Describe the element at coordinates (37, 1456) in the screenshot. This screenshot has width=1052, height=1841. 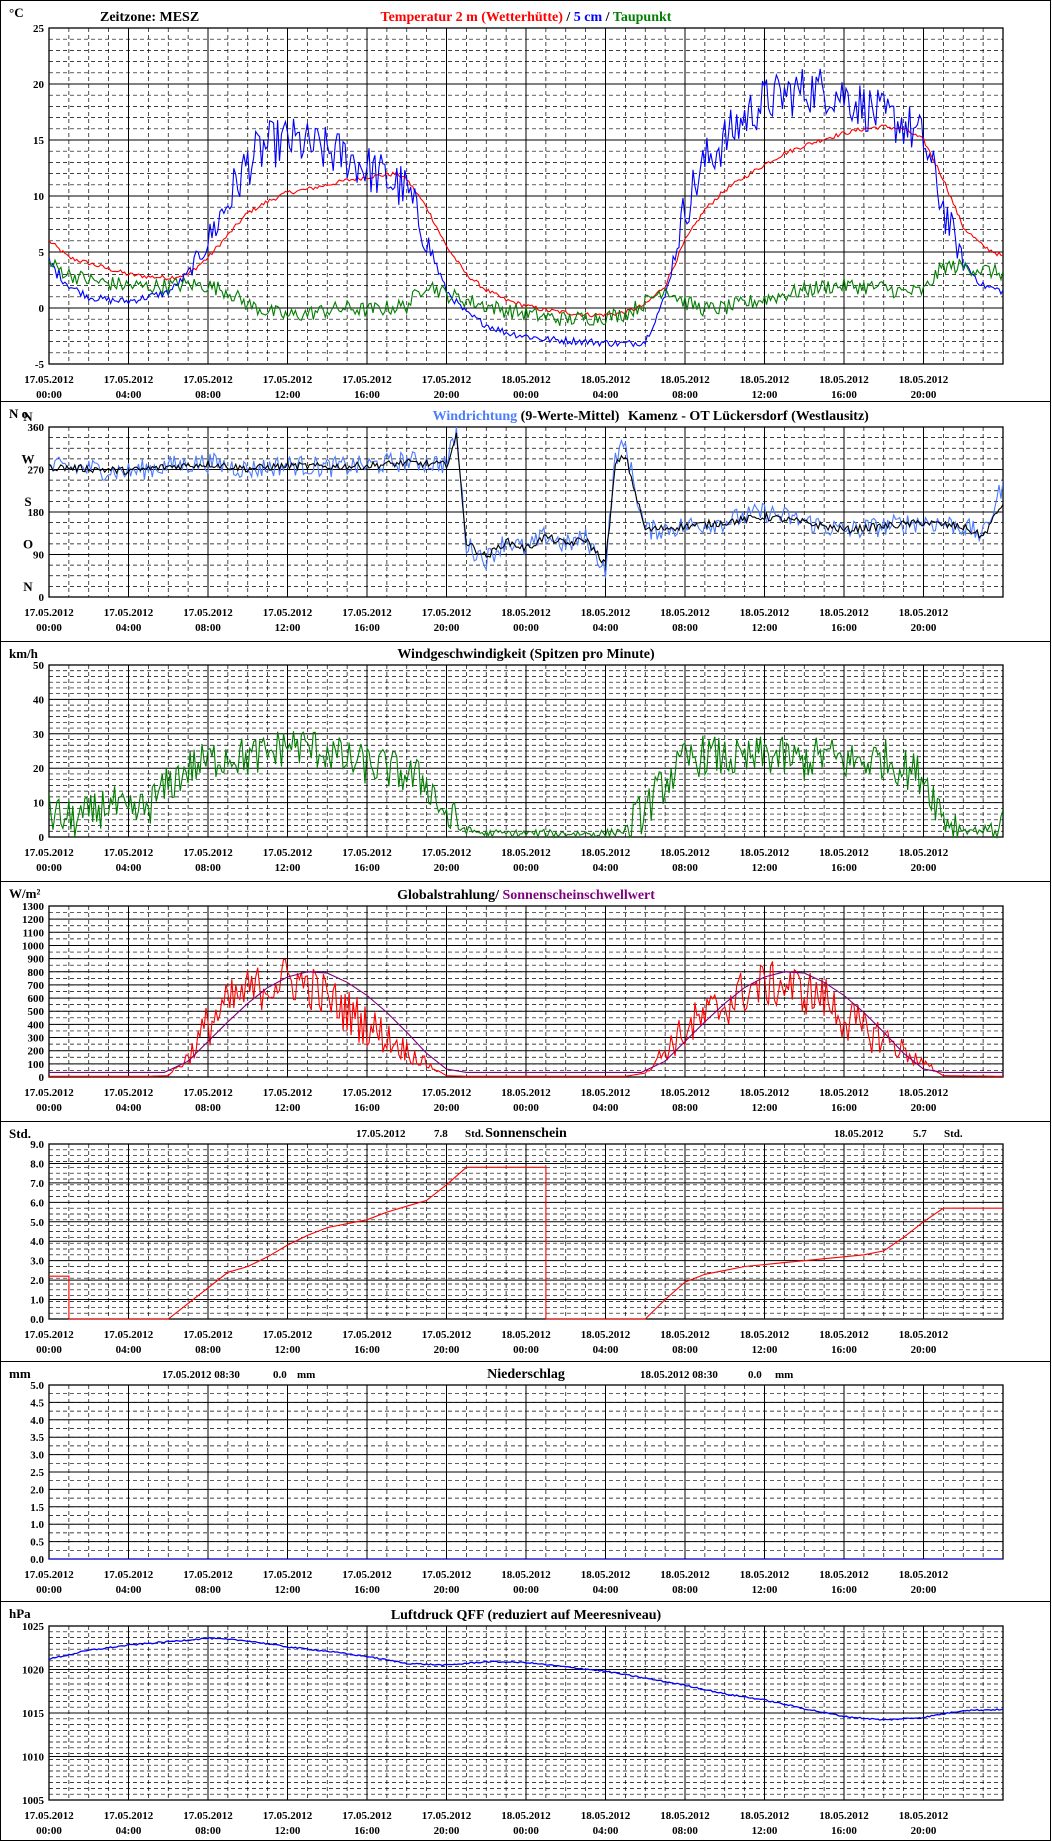
I see `y-tick-label: 3.0` at that location.